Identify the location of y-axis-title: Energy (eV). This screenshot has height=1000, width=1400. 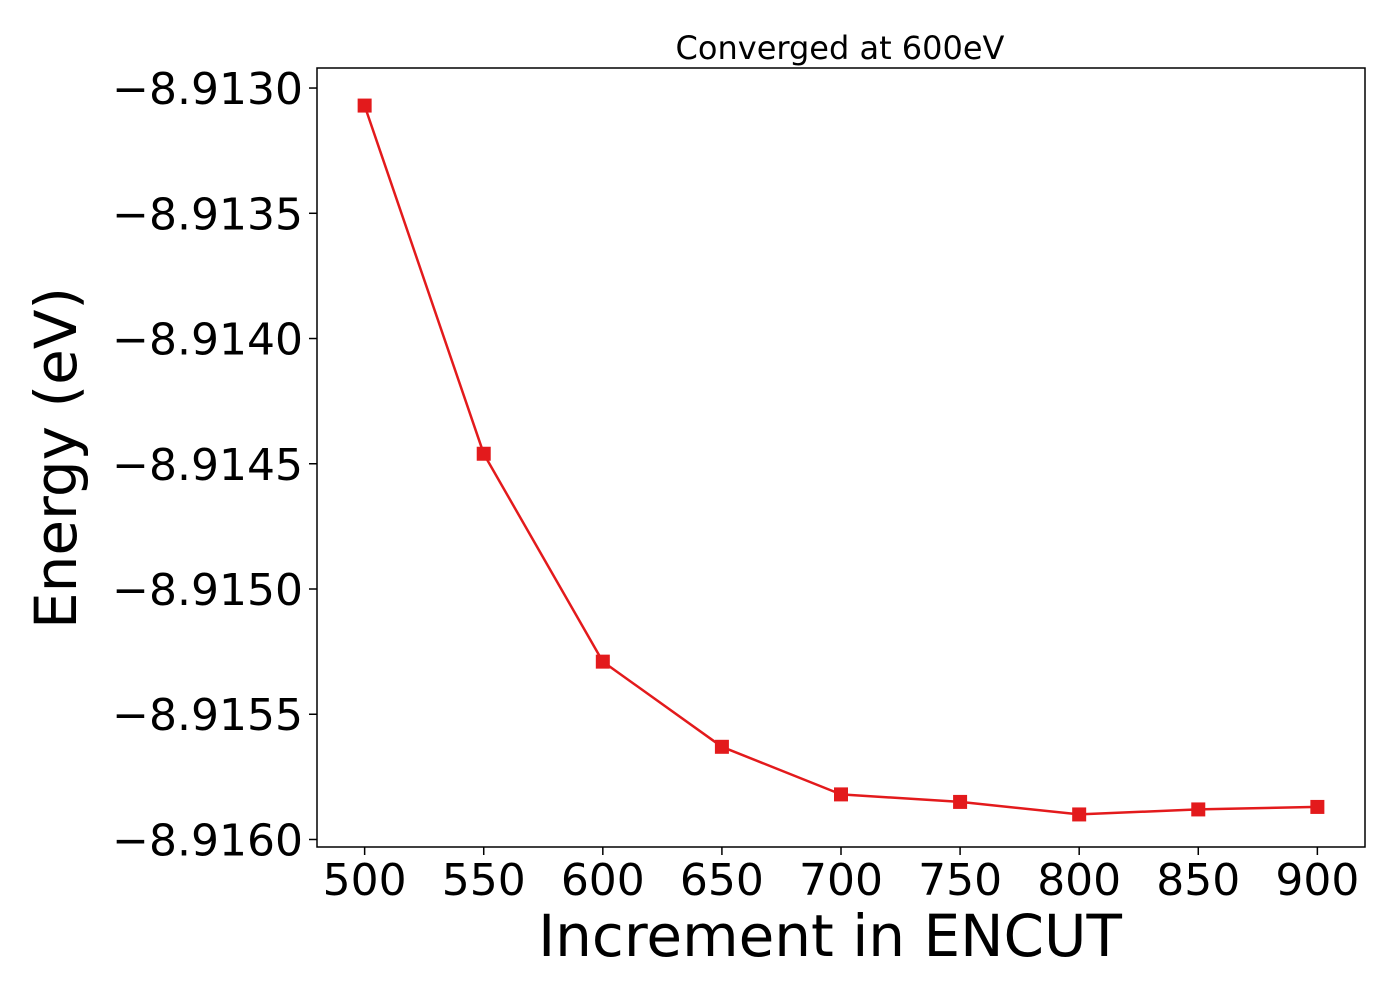
(56, 458).